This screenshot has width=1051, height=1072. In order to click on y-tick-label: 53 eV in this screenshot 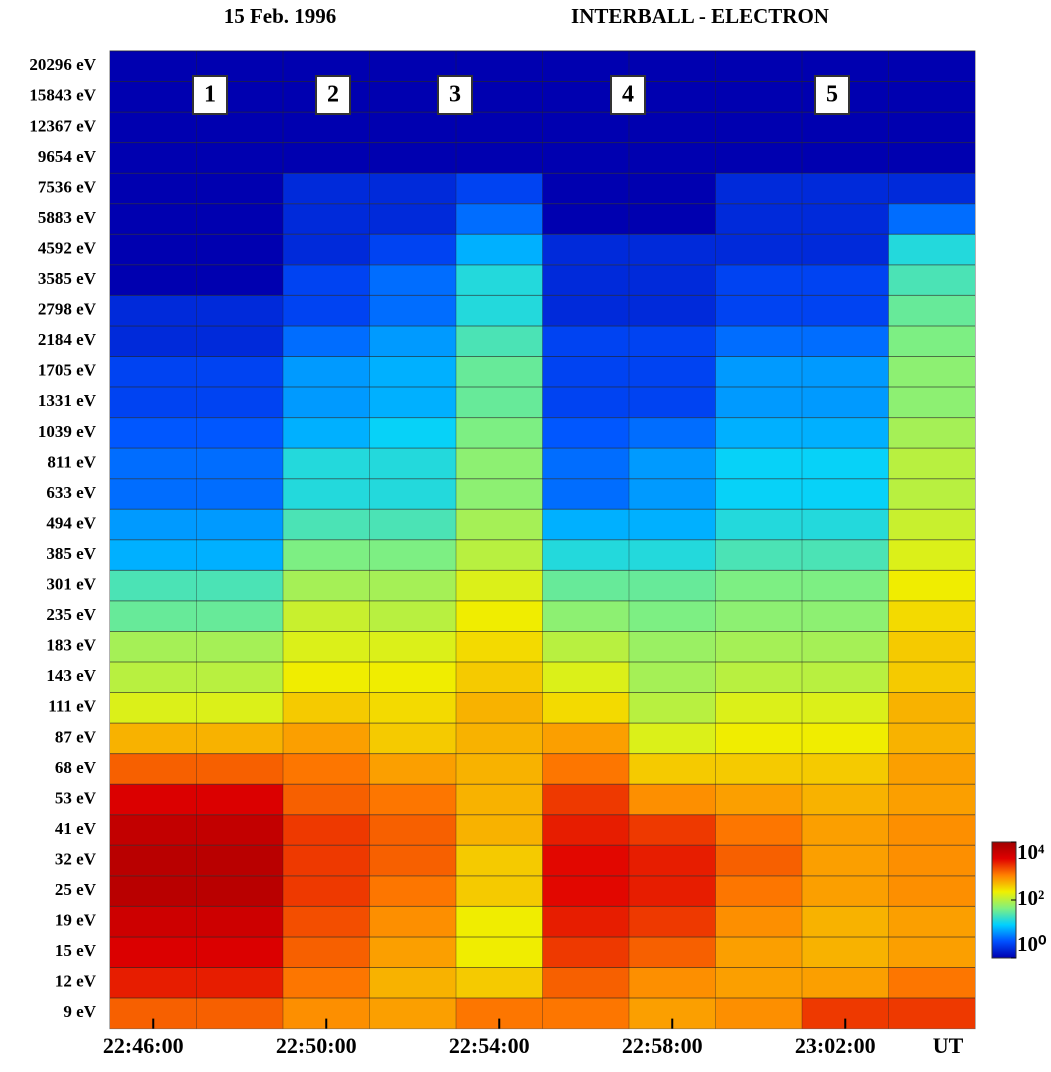, I will do `click(76, 797)`.